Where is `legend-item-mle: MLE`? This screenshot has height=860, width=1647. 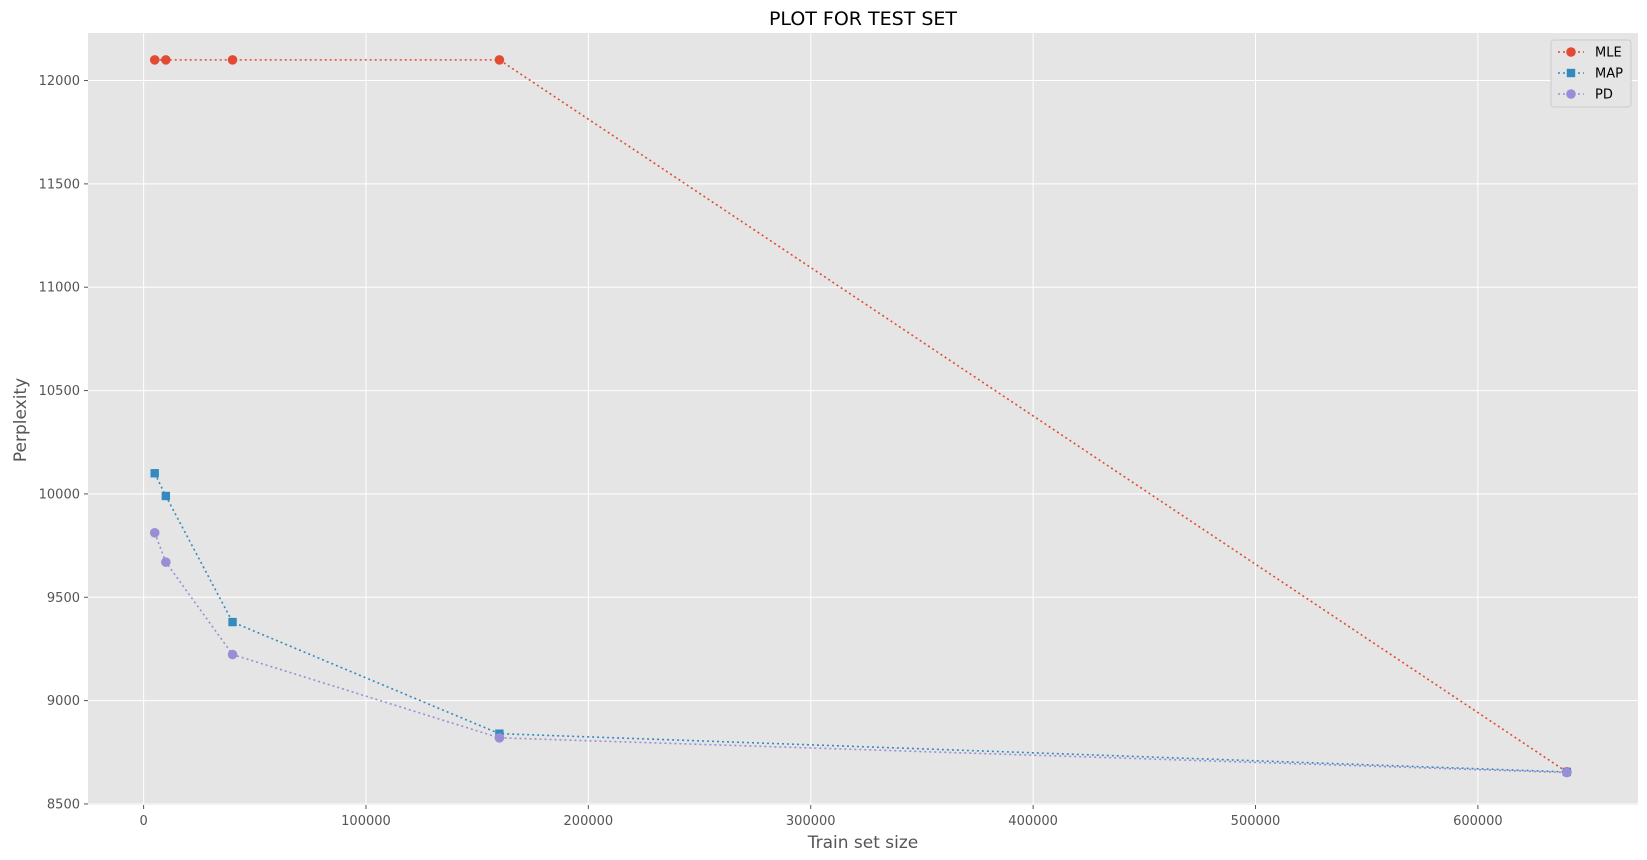 legend-item-mle: MLE is located at coordinates (1590, 53).